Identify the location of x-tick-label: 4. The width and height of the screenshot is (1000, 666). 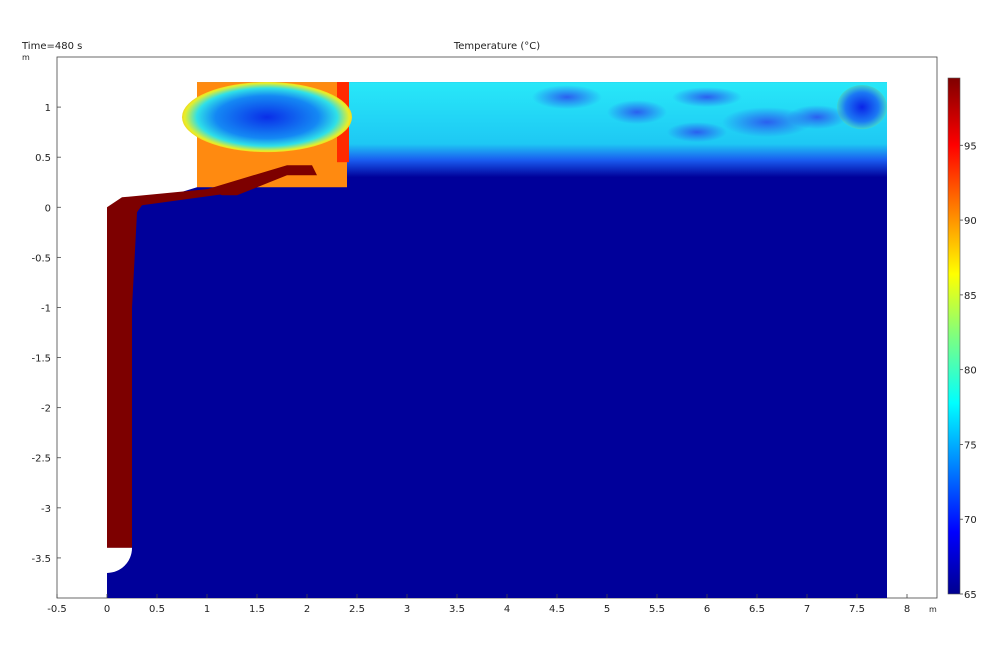
(507, 609).